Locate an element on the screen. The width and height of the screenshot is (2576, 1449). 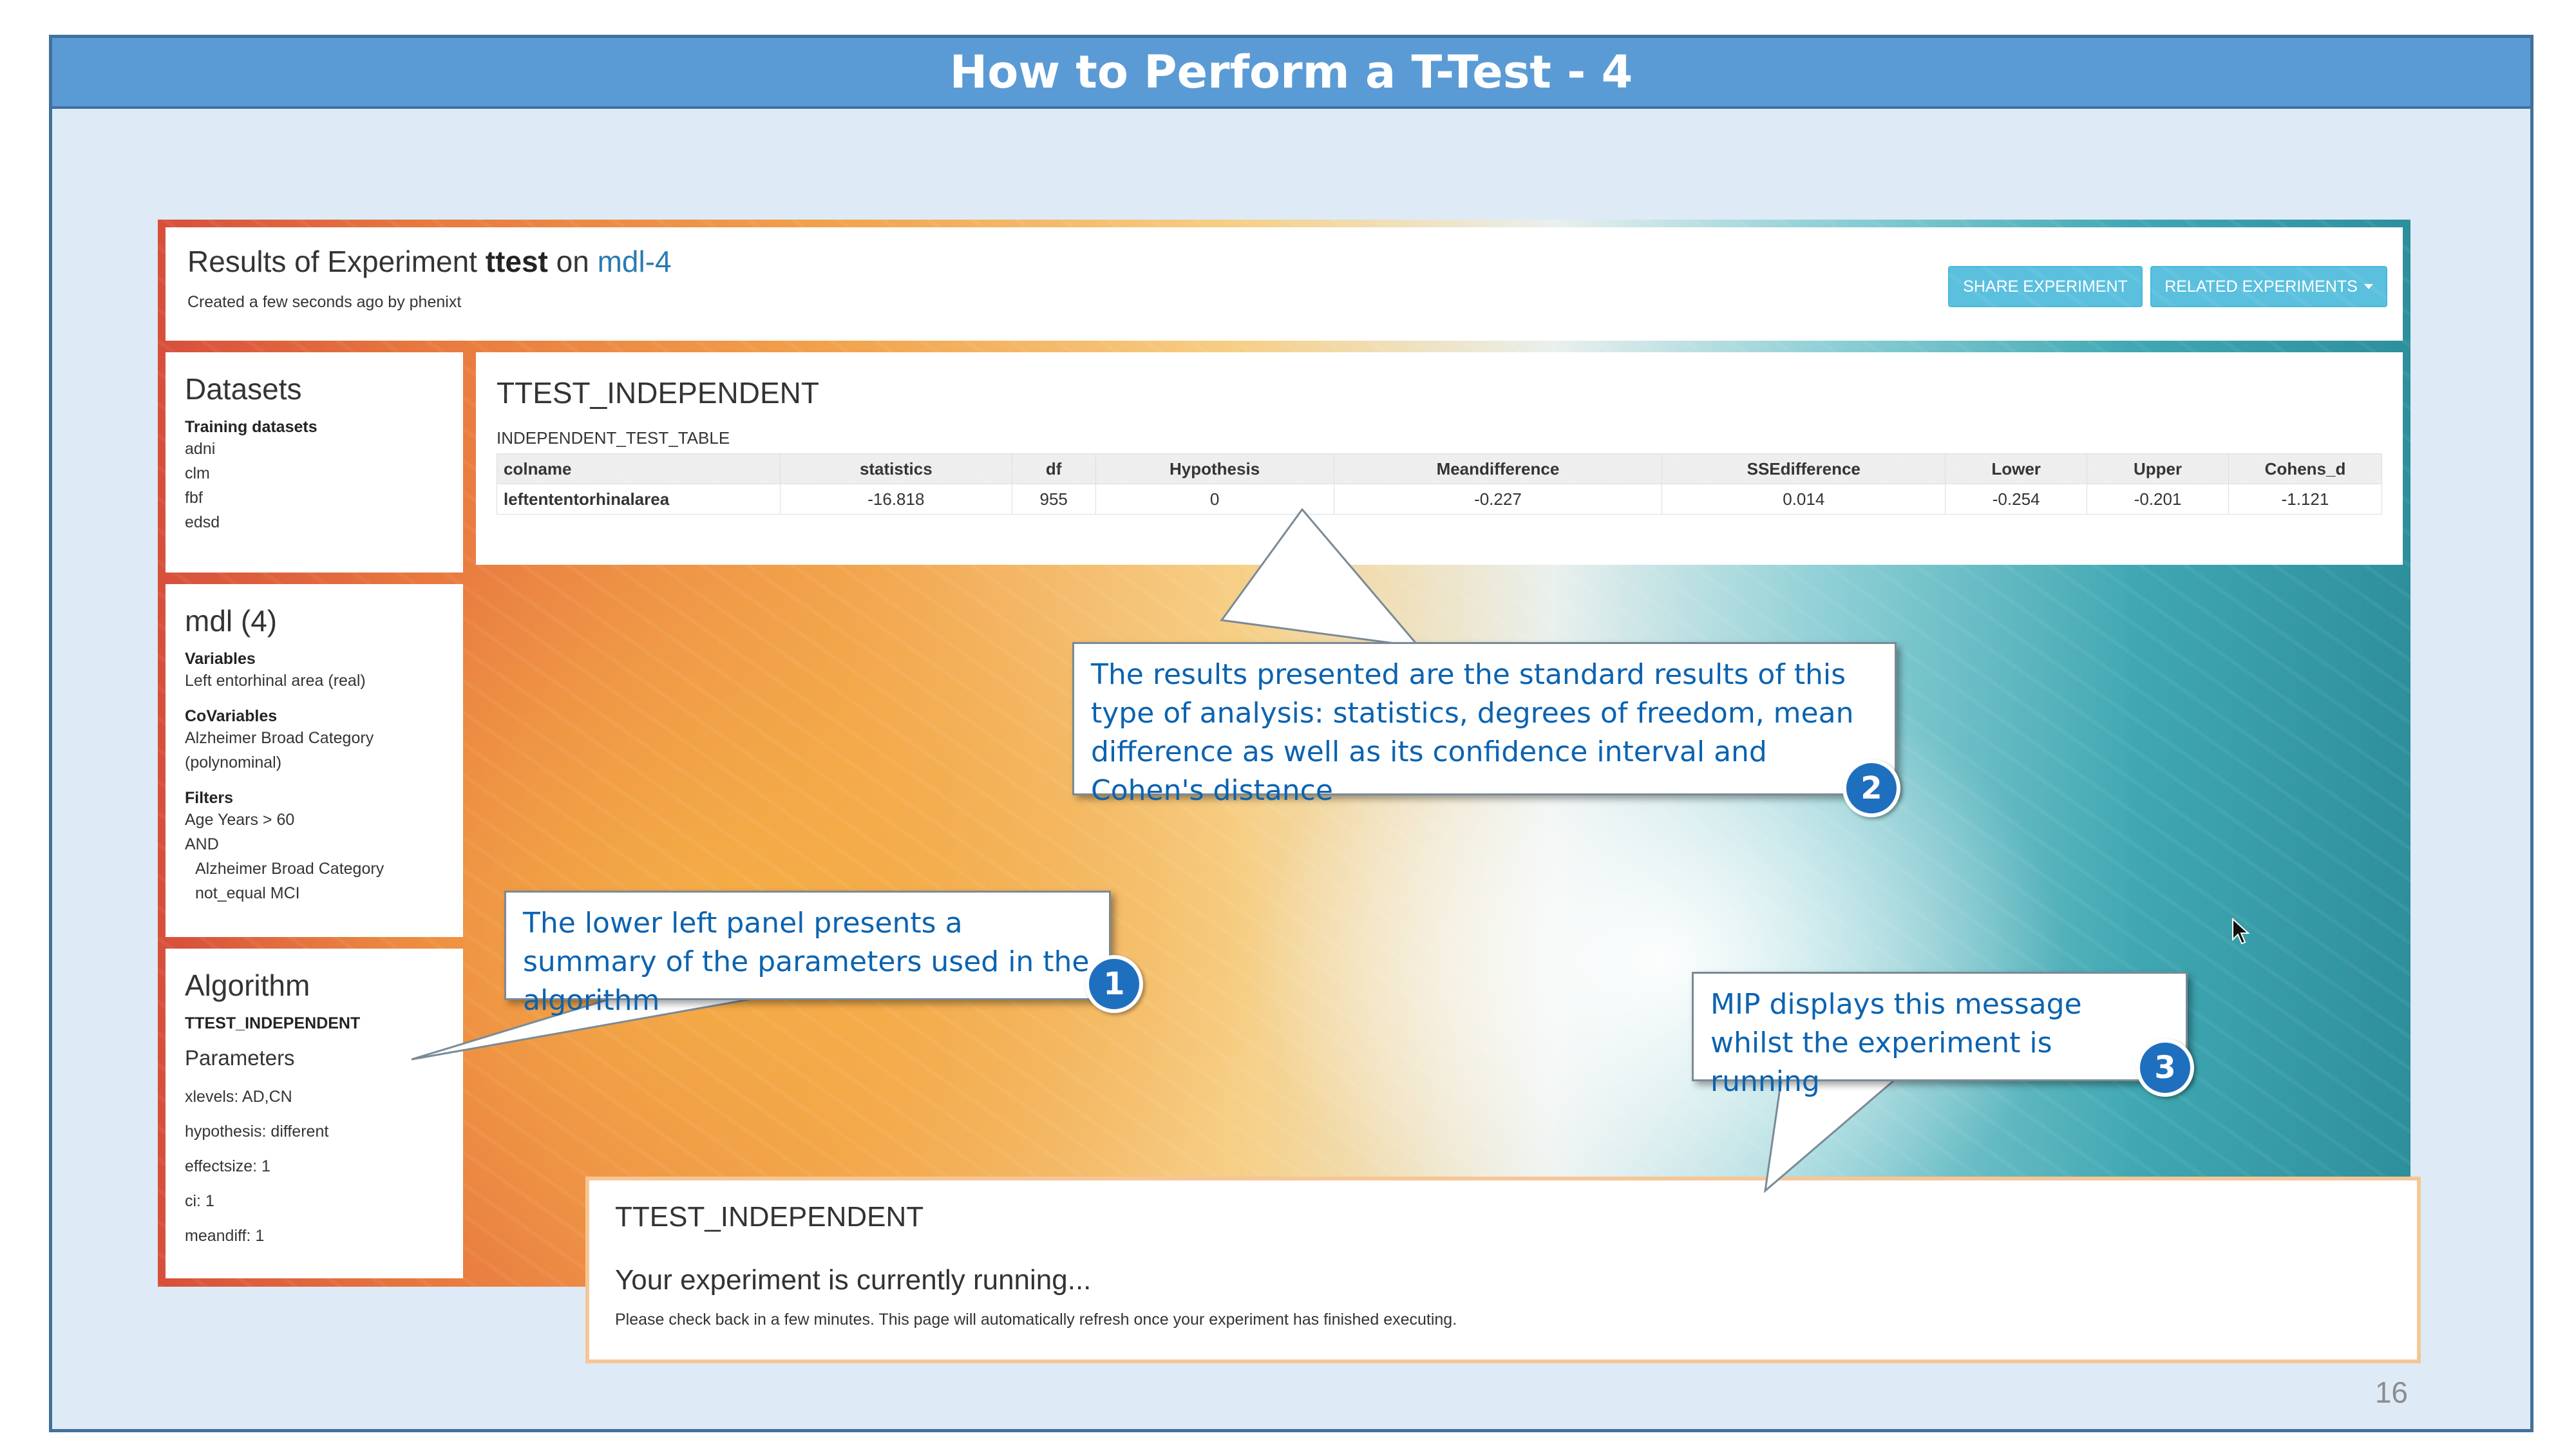
table-cell: leftententorhinalarea is located at coordinates (639, 499).